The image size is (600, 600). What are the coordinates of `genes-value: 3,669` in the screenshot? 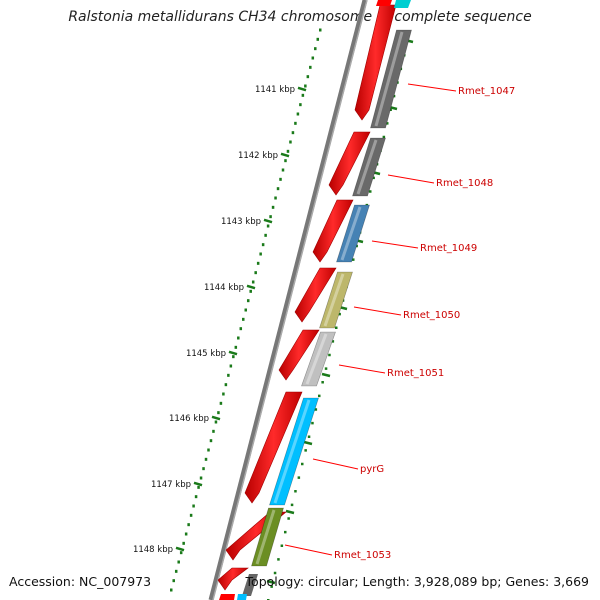 It's located at (571, 581).